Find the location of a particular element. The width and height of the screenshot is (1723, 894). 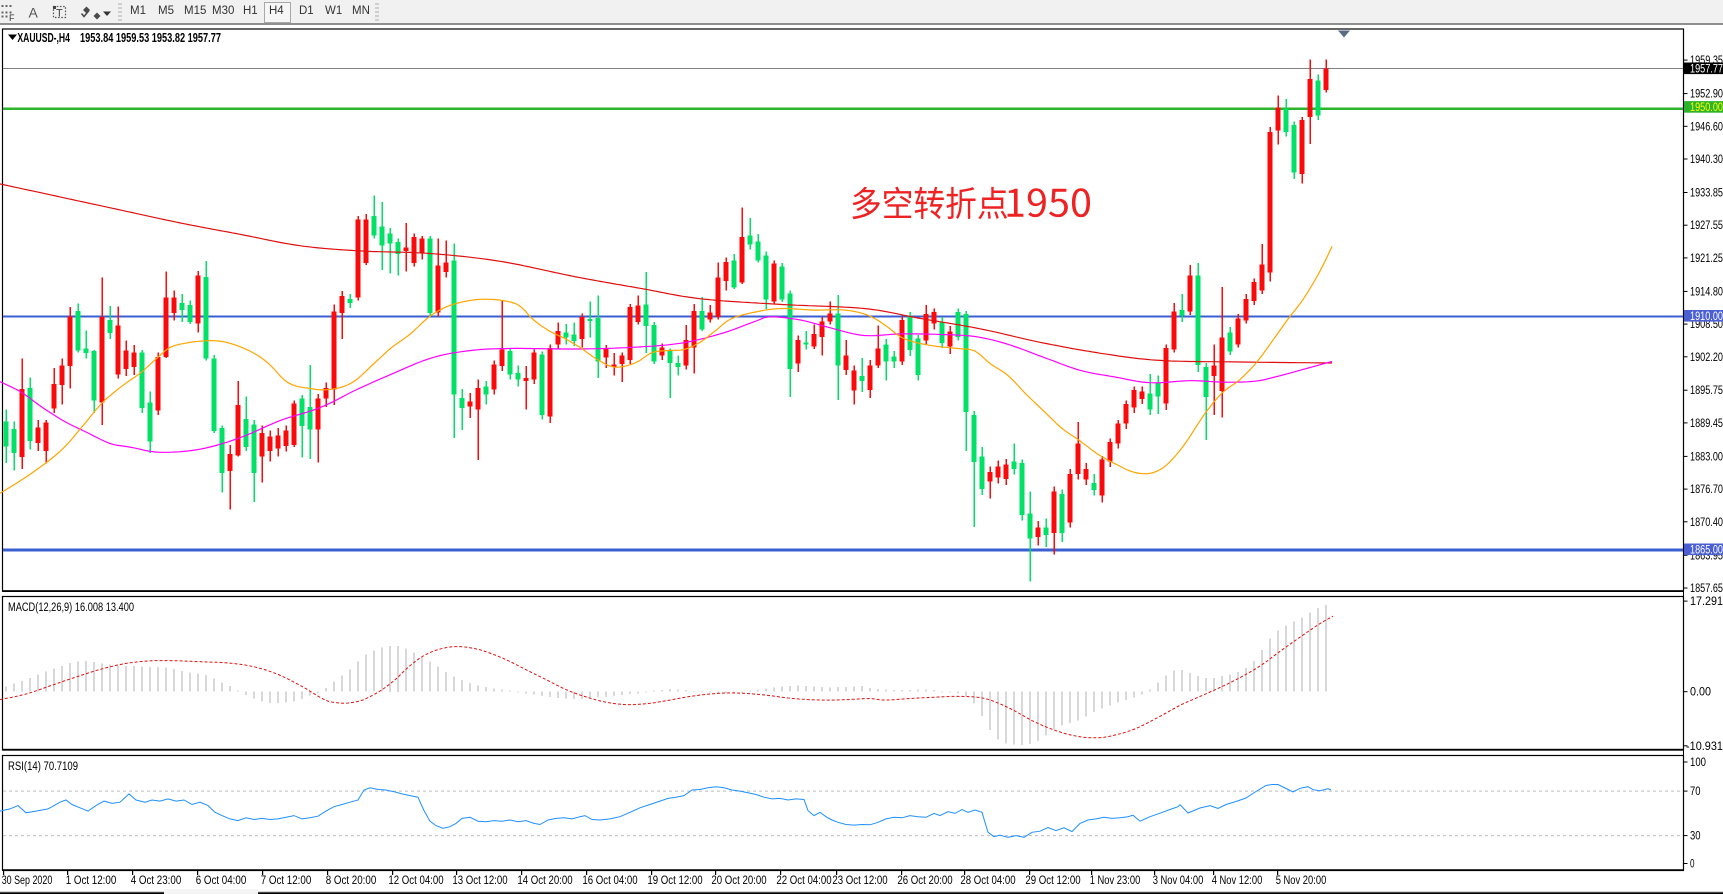

svg-text: 8 Oct 20:00 is located at coordinates (351, 881).